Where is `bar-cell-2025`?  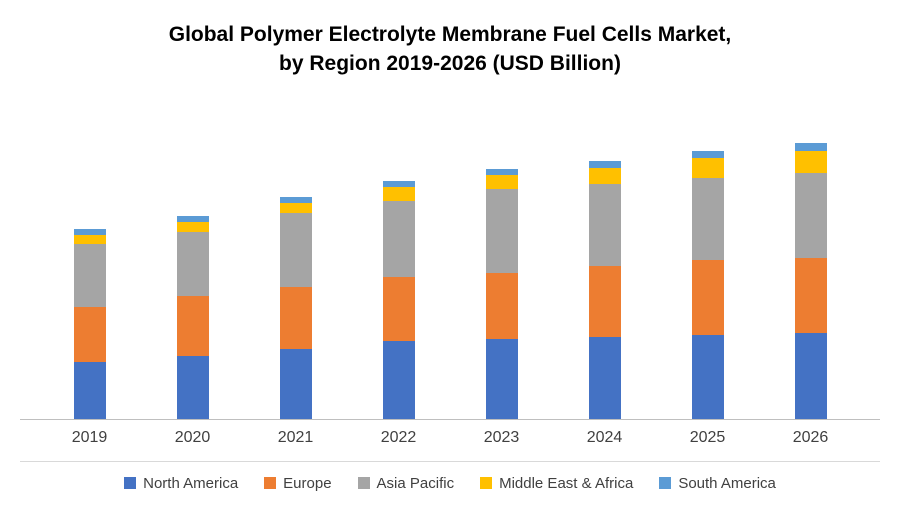 bar-cell-2025 is located at coordinates (707, 284).